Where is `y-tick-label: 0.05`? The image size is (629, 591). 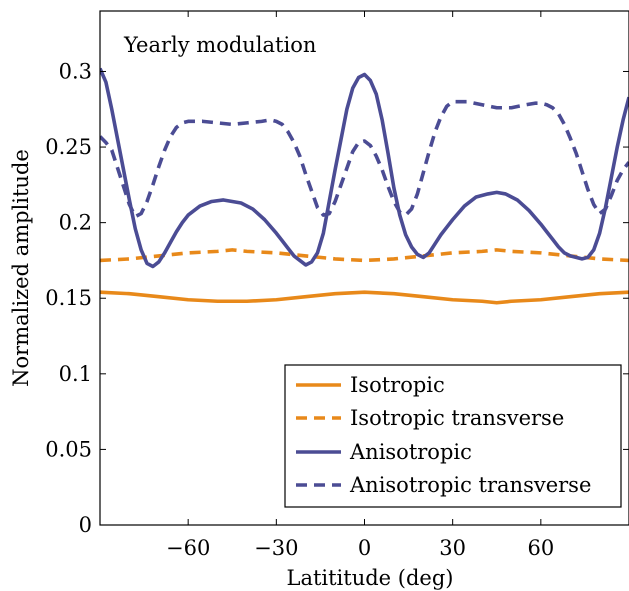
y-tick-label: 0.05 is located at coordinates (68, 449).